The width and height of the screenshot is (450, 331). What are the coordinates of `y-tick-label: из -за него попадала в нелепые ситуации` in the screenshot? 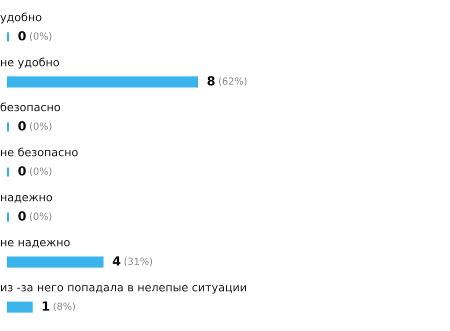 It's located at (123, 289).